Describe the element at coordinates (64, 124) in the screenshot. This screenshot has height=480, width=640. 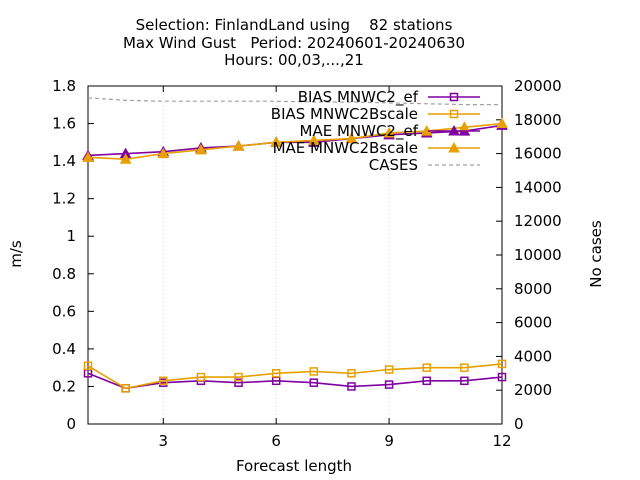
I see `y-tick-label: 1.6` at that location.